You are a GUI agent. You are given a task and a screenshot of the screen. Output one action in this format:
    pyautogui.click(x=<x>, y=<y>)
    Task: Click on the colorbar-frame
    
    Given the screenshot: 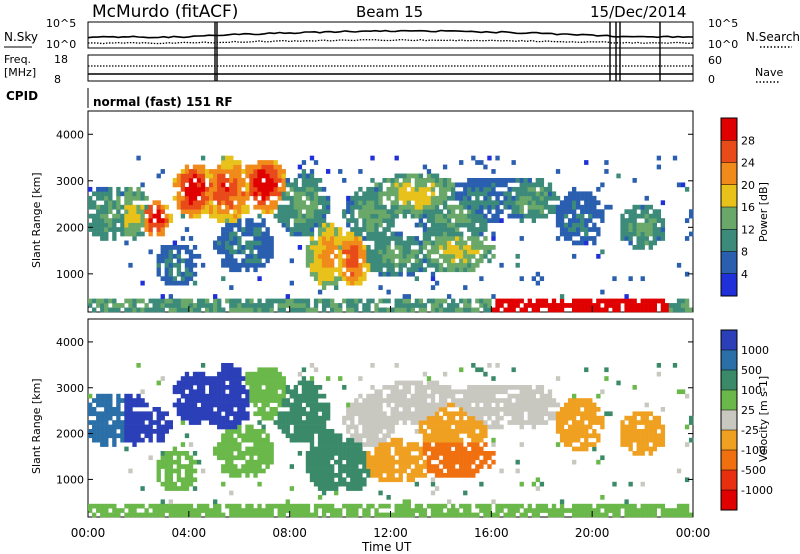 What is the action you would take?
    pyautogui.click(x=729, y=420)
    